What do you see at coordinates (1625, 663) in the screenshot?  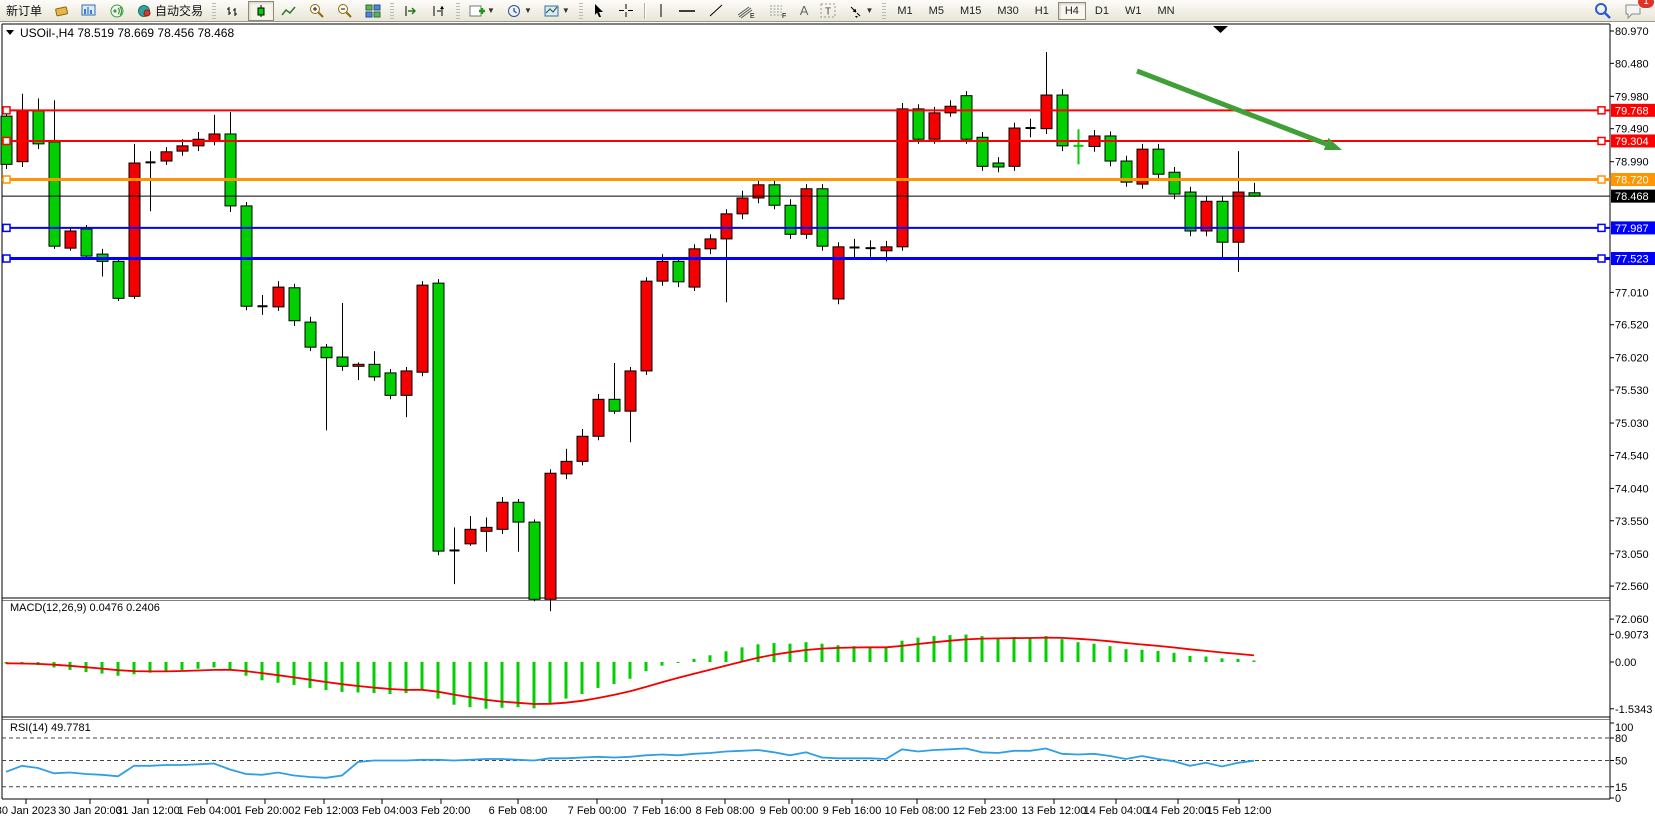 I see `svg-text: 0.00` at bounding box center [1625, 663].